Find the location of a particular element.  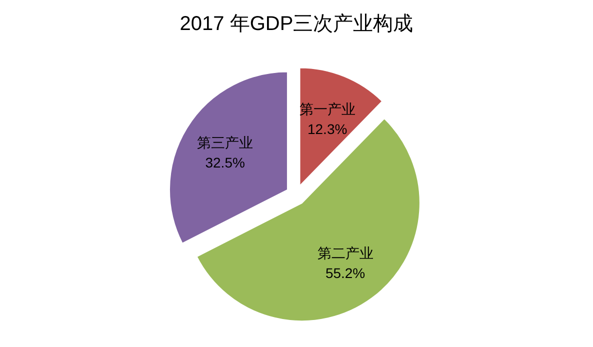

data-label: 32.5% is located at coordinates (225, 162).